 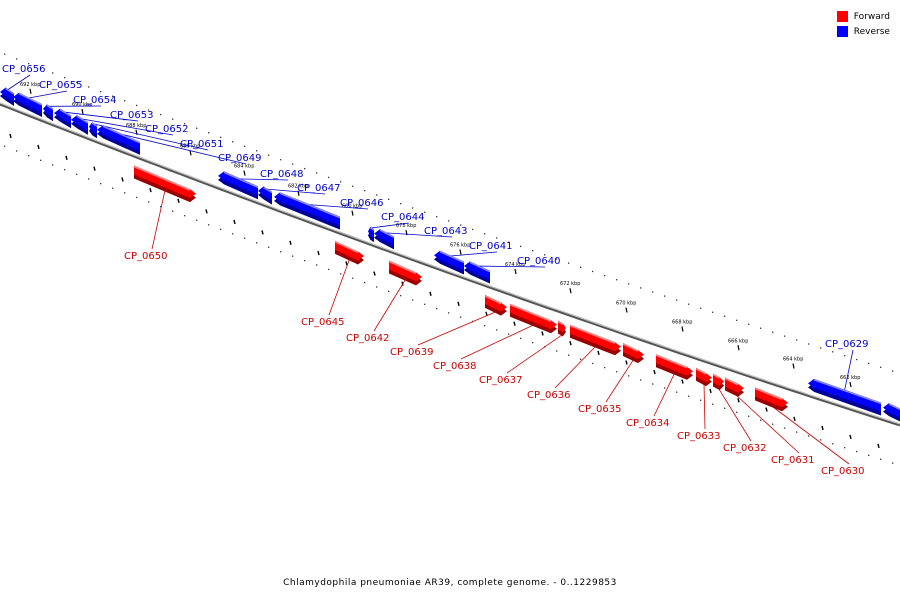 What do you see at coordinates (871, 31) in the screenshot?
I see `legend-reverse-label: Reverse` at bounding box center [871, 31].